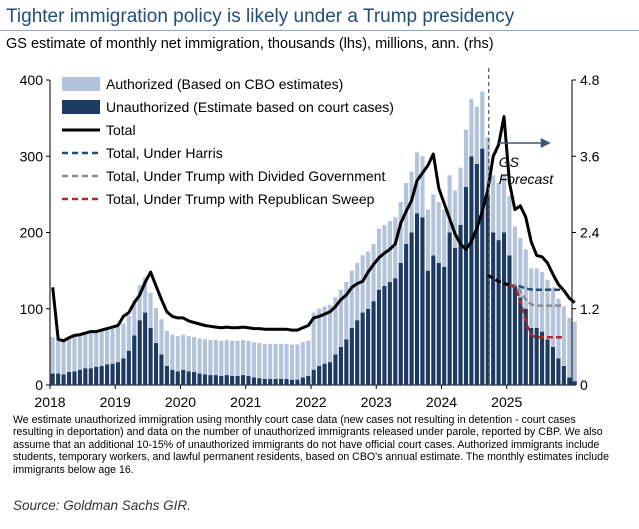 The image size is (639, 529). I want to click on title-divider, so click(319, 30).